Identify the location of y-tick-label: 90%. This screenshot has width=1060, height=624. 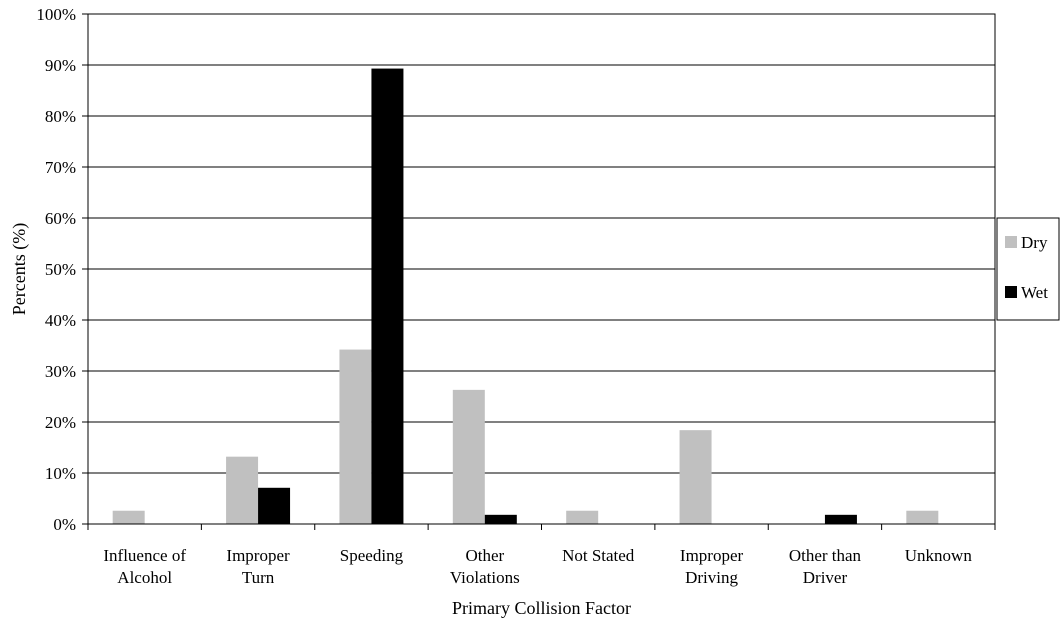
(60, 65).